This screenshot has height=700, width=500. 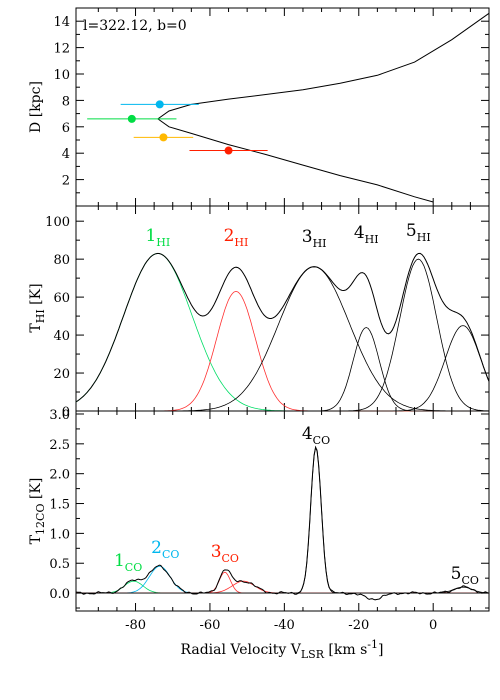 I want to click on hi-label-number: 5, so click(x=411, y=231).